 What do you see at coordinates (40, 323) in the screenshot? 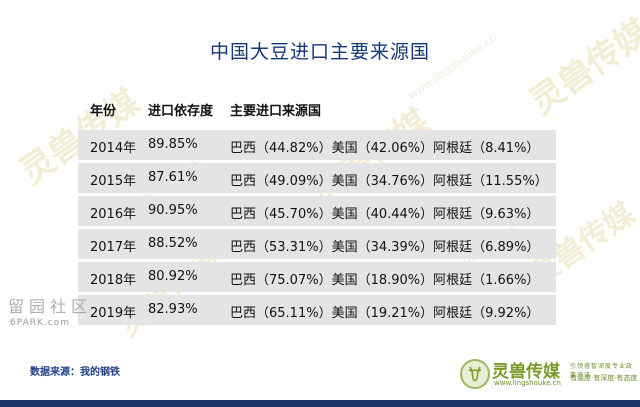
I see `site-watermark-url: 6PARK.com` at bounding box center [40, 323].